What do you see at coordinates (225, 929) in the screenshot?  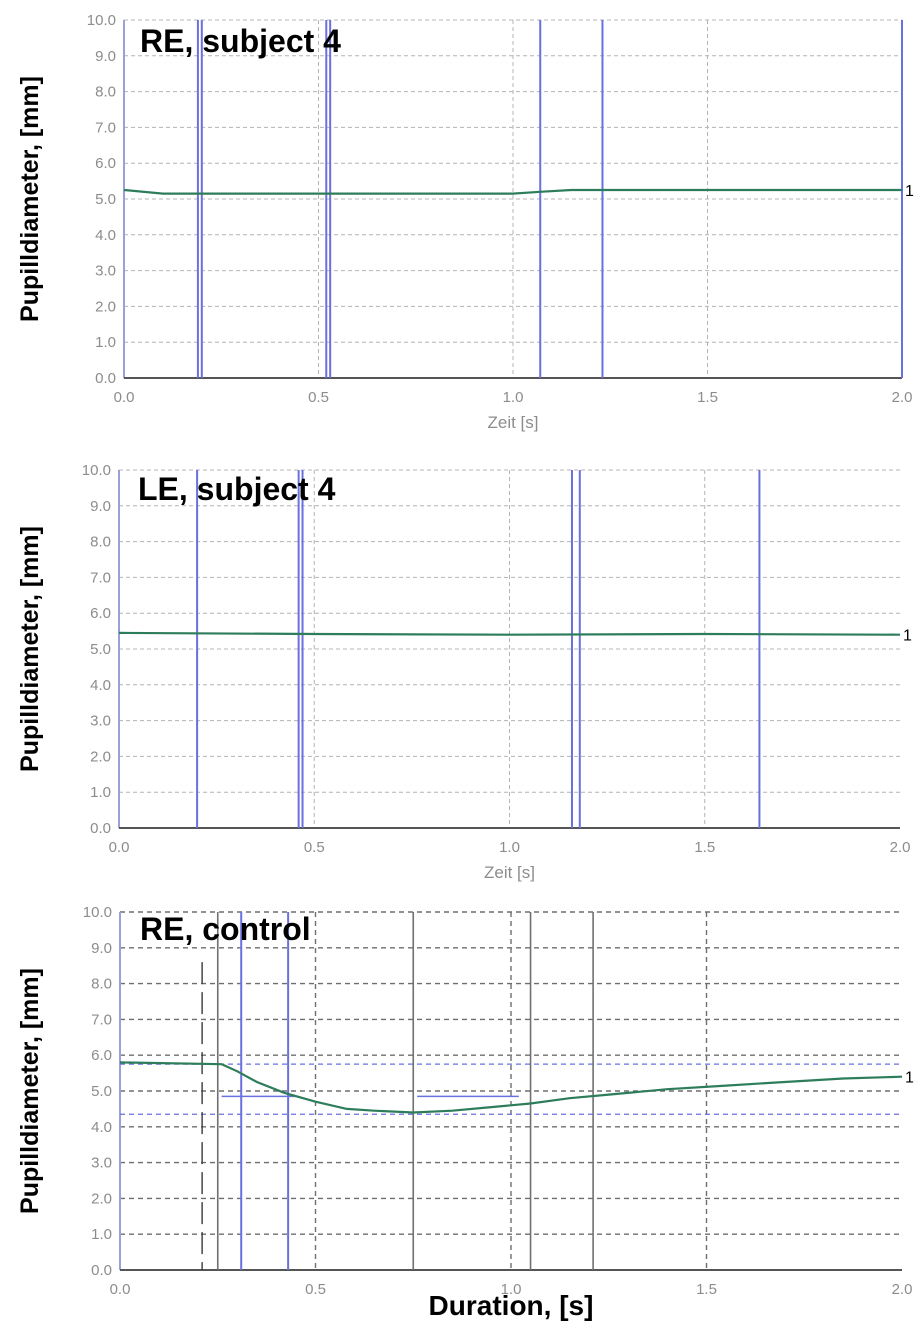 I see `chart-title: RE, control` at bounding box center [225, 929].